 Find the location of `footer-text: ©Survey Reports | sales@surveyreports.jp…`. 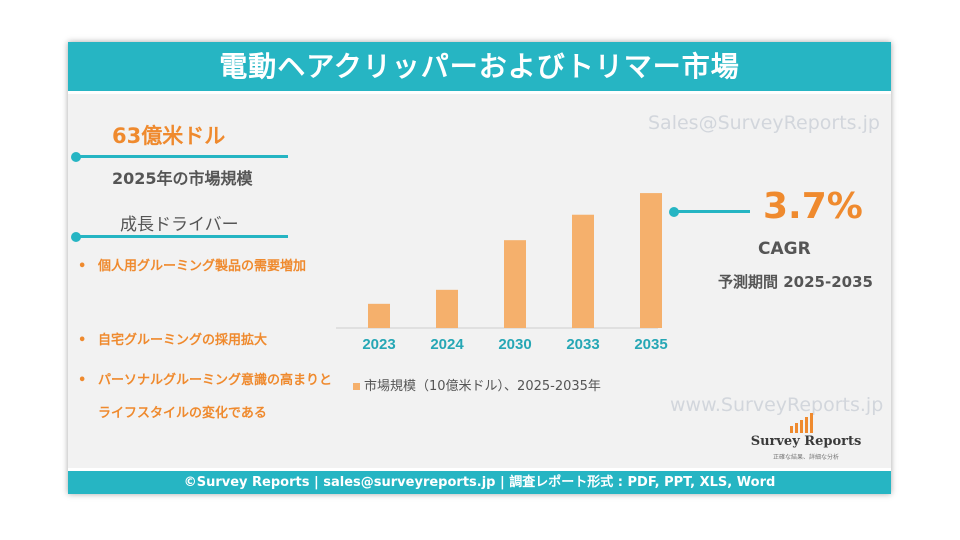

footer-text: ©Survey Reports | sales@surveyreports.jp… is located at coordinates (479, 482).